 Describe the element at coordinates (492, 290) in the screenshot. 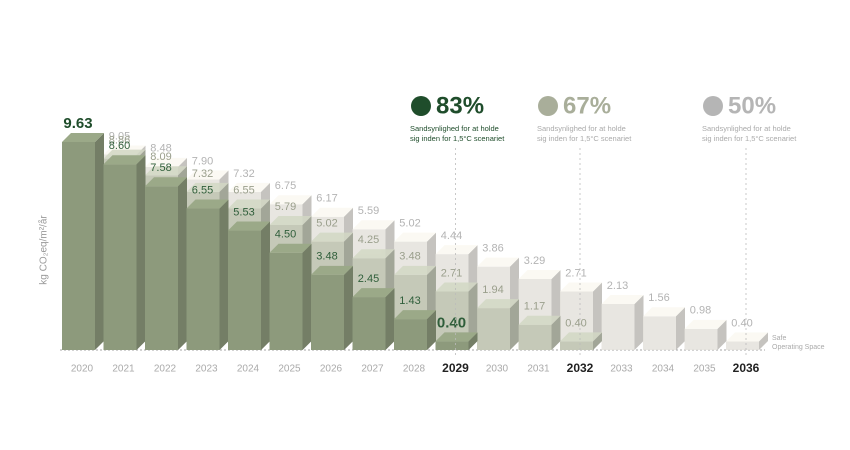

I see `value-label: 1.94` at that location.